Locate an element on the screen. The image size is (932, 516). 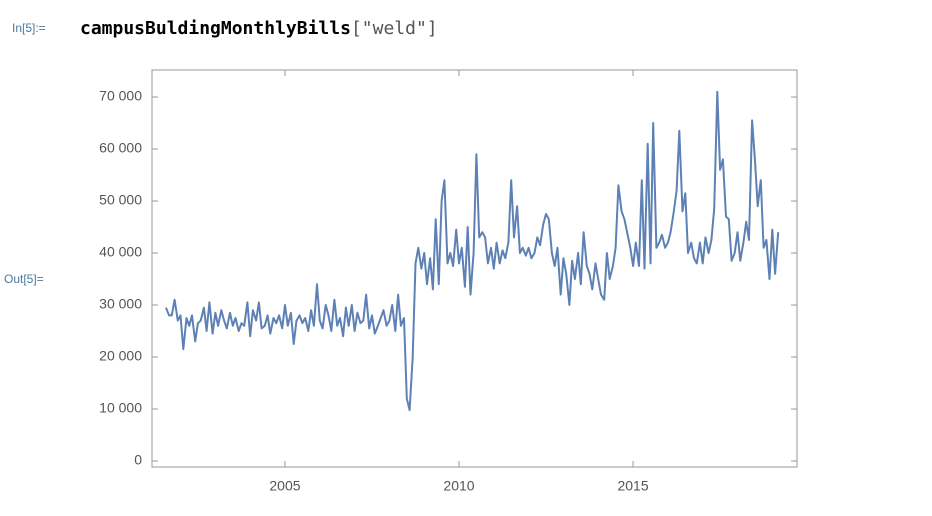
y-tick-label: 40 000 is located at coordinates (120, 252).